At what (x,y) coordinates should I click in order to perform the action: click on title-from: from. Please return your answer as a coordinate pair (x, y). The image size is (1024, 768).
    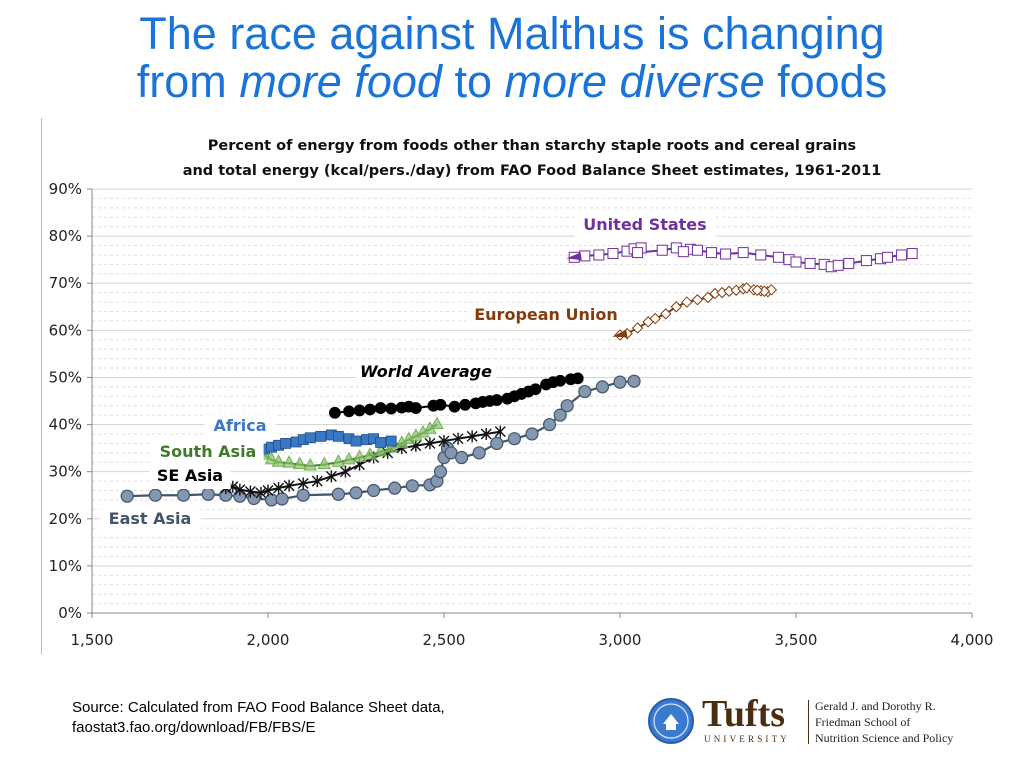
    Looking at the image, I should click on (181, 81).